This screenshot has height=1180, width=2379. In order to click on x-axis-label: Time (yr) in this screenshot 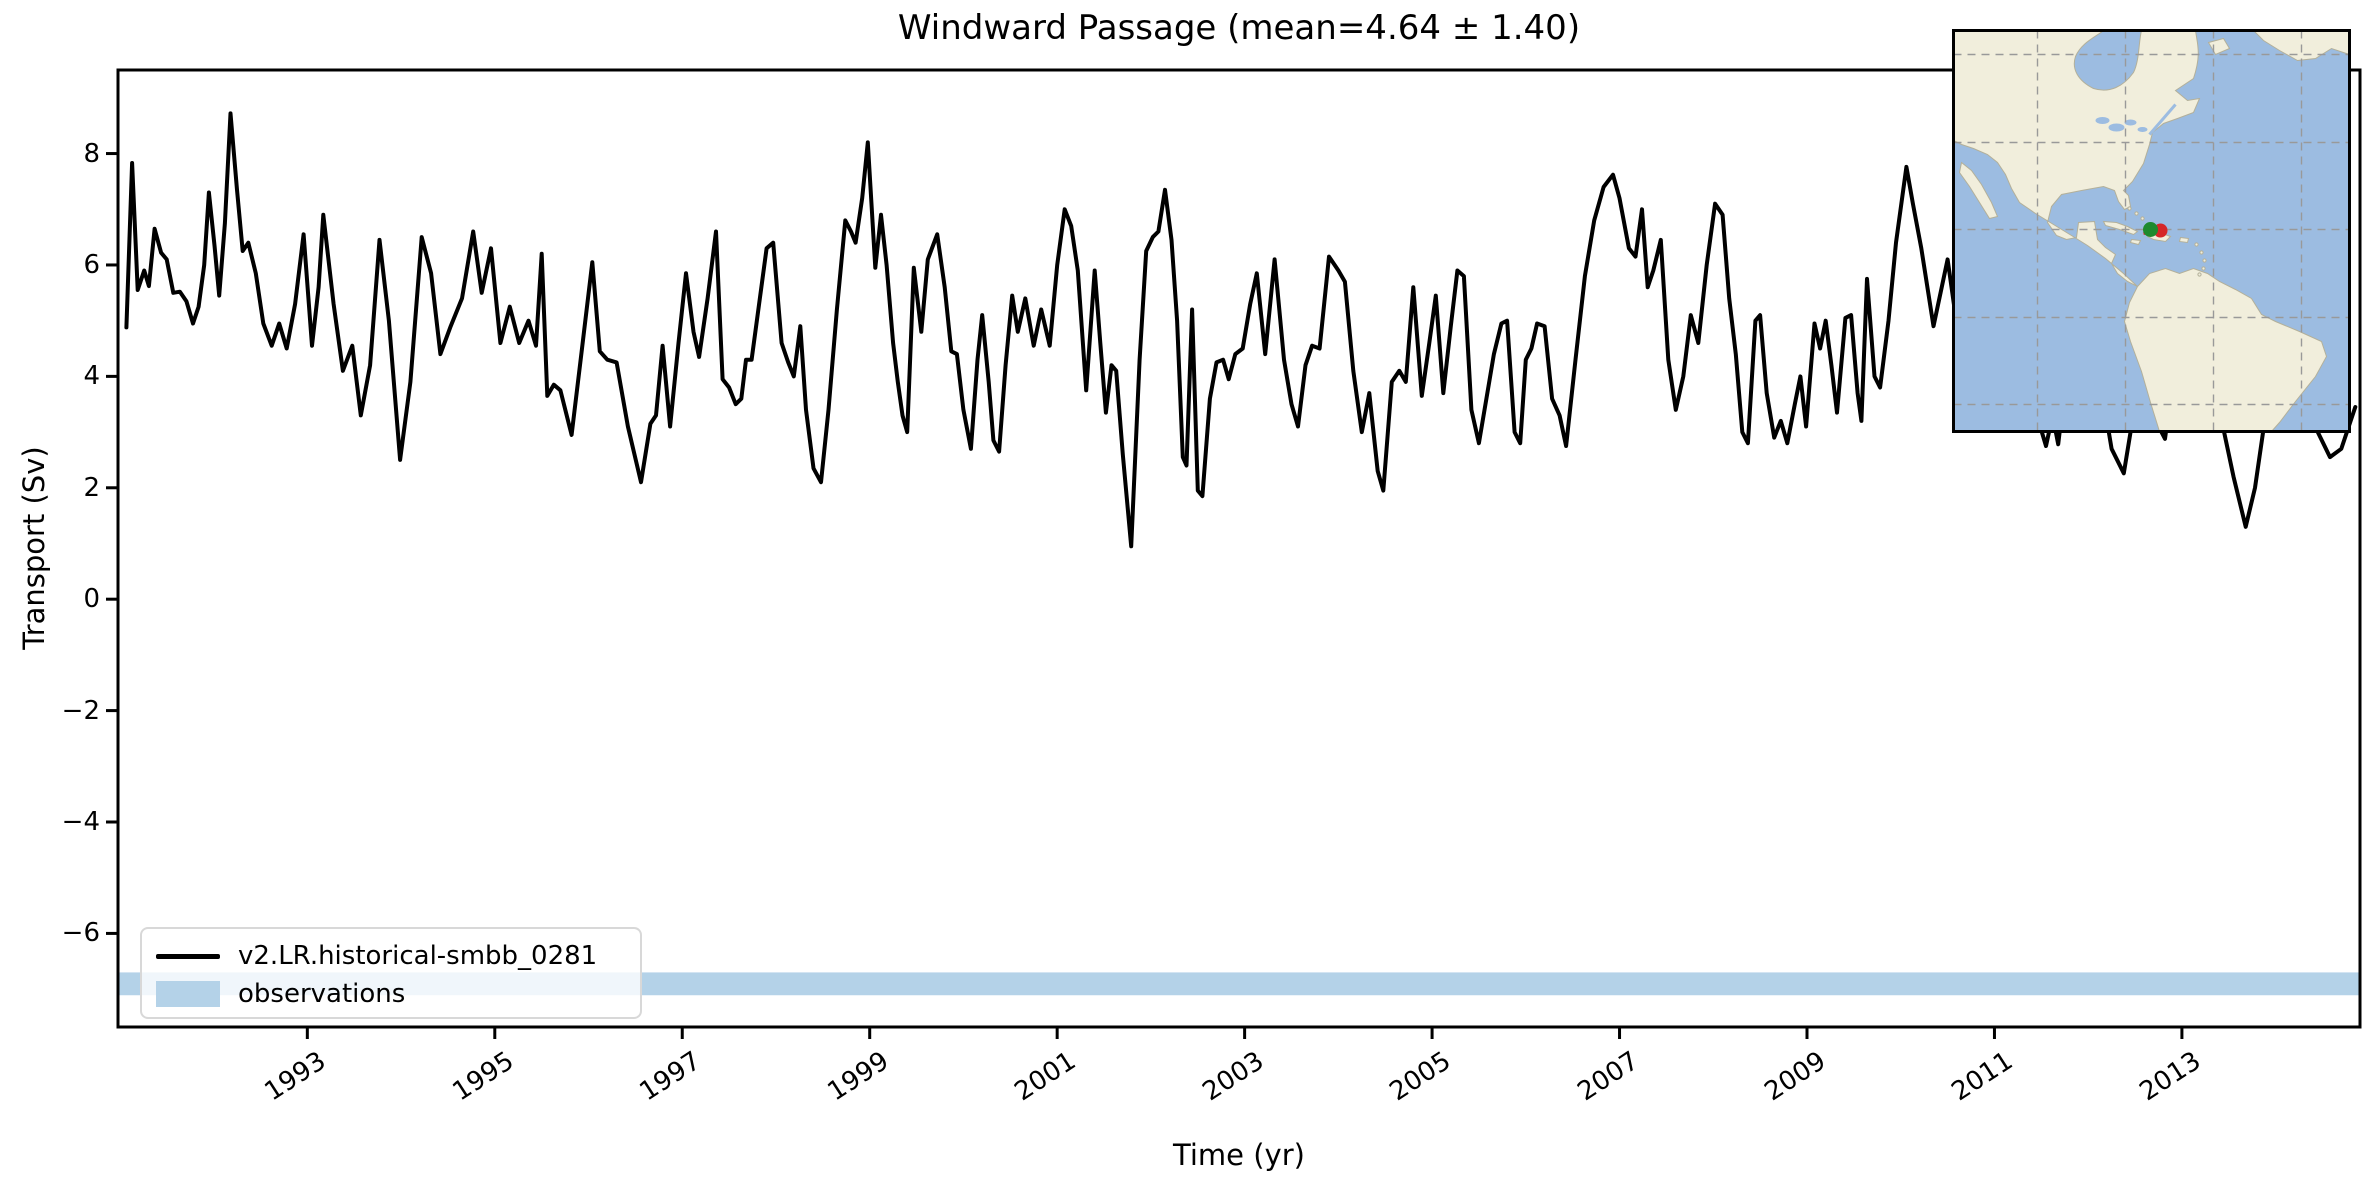, I will do `click(1239, 1155)`.